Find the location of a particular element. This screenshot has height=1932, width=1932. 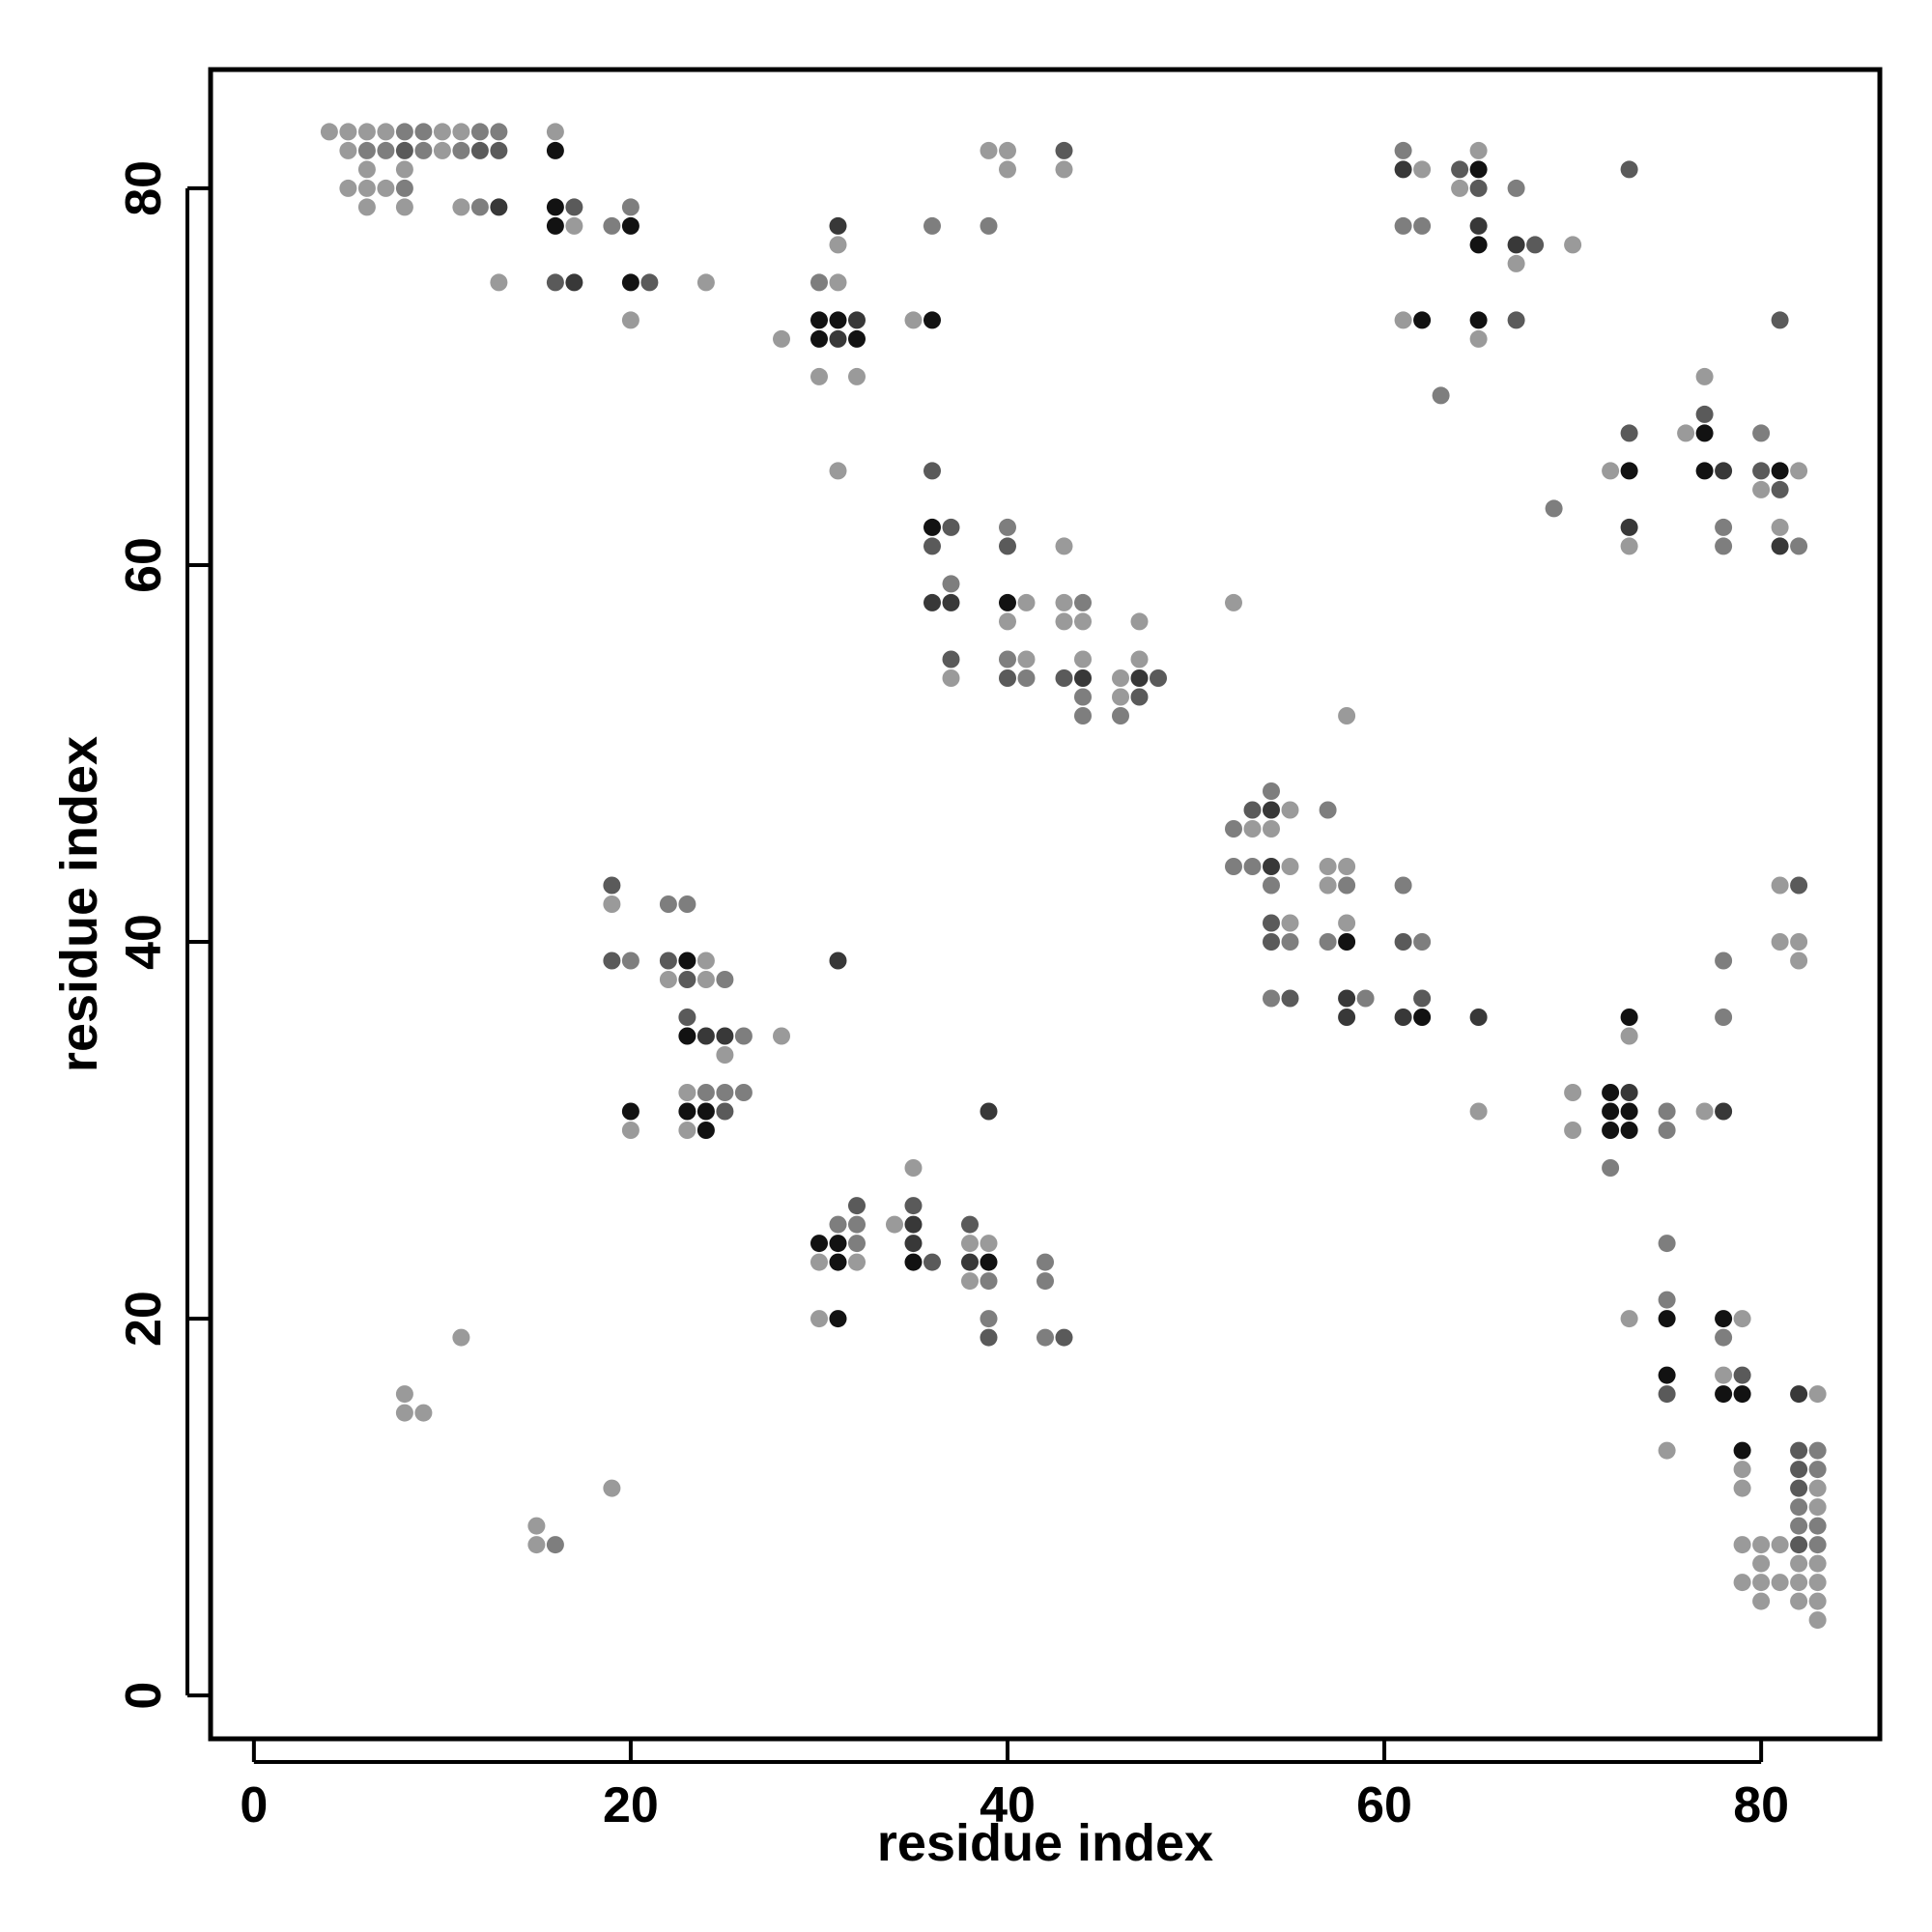

x-tick-label: 80 is located at coordinates (1761, 1805).